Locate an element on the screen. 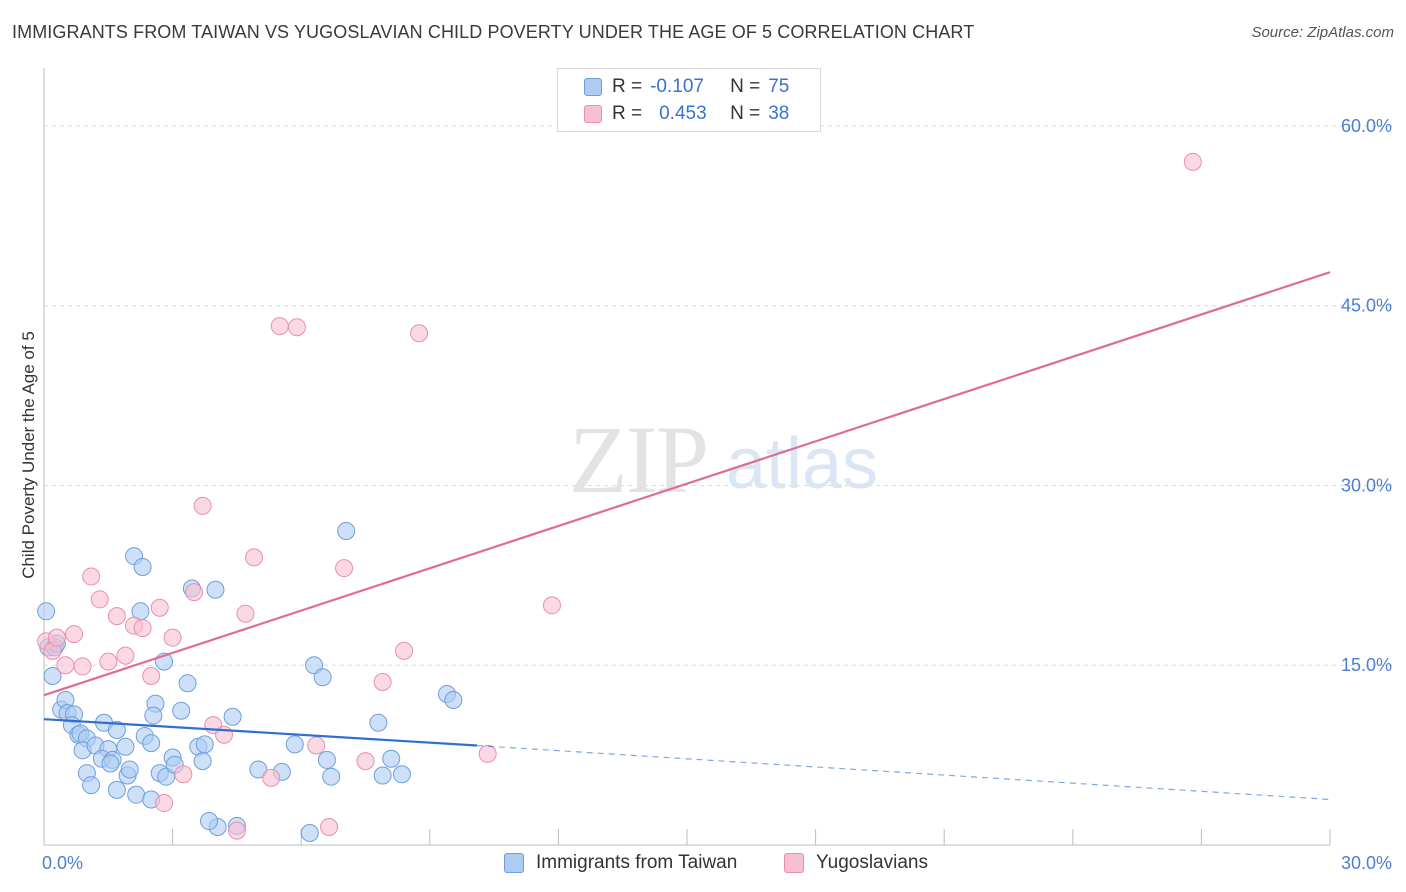 Image resolution: width=1406 pixels, height=892 pixels. x-tick-label: 0.0% is located at coordinates (62, 863).